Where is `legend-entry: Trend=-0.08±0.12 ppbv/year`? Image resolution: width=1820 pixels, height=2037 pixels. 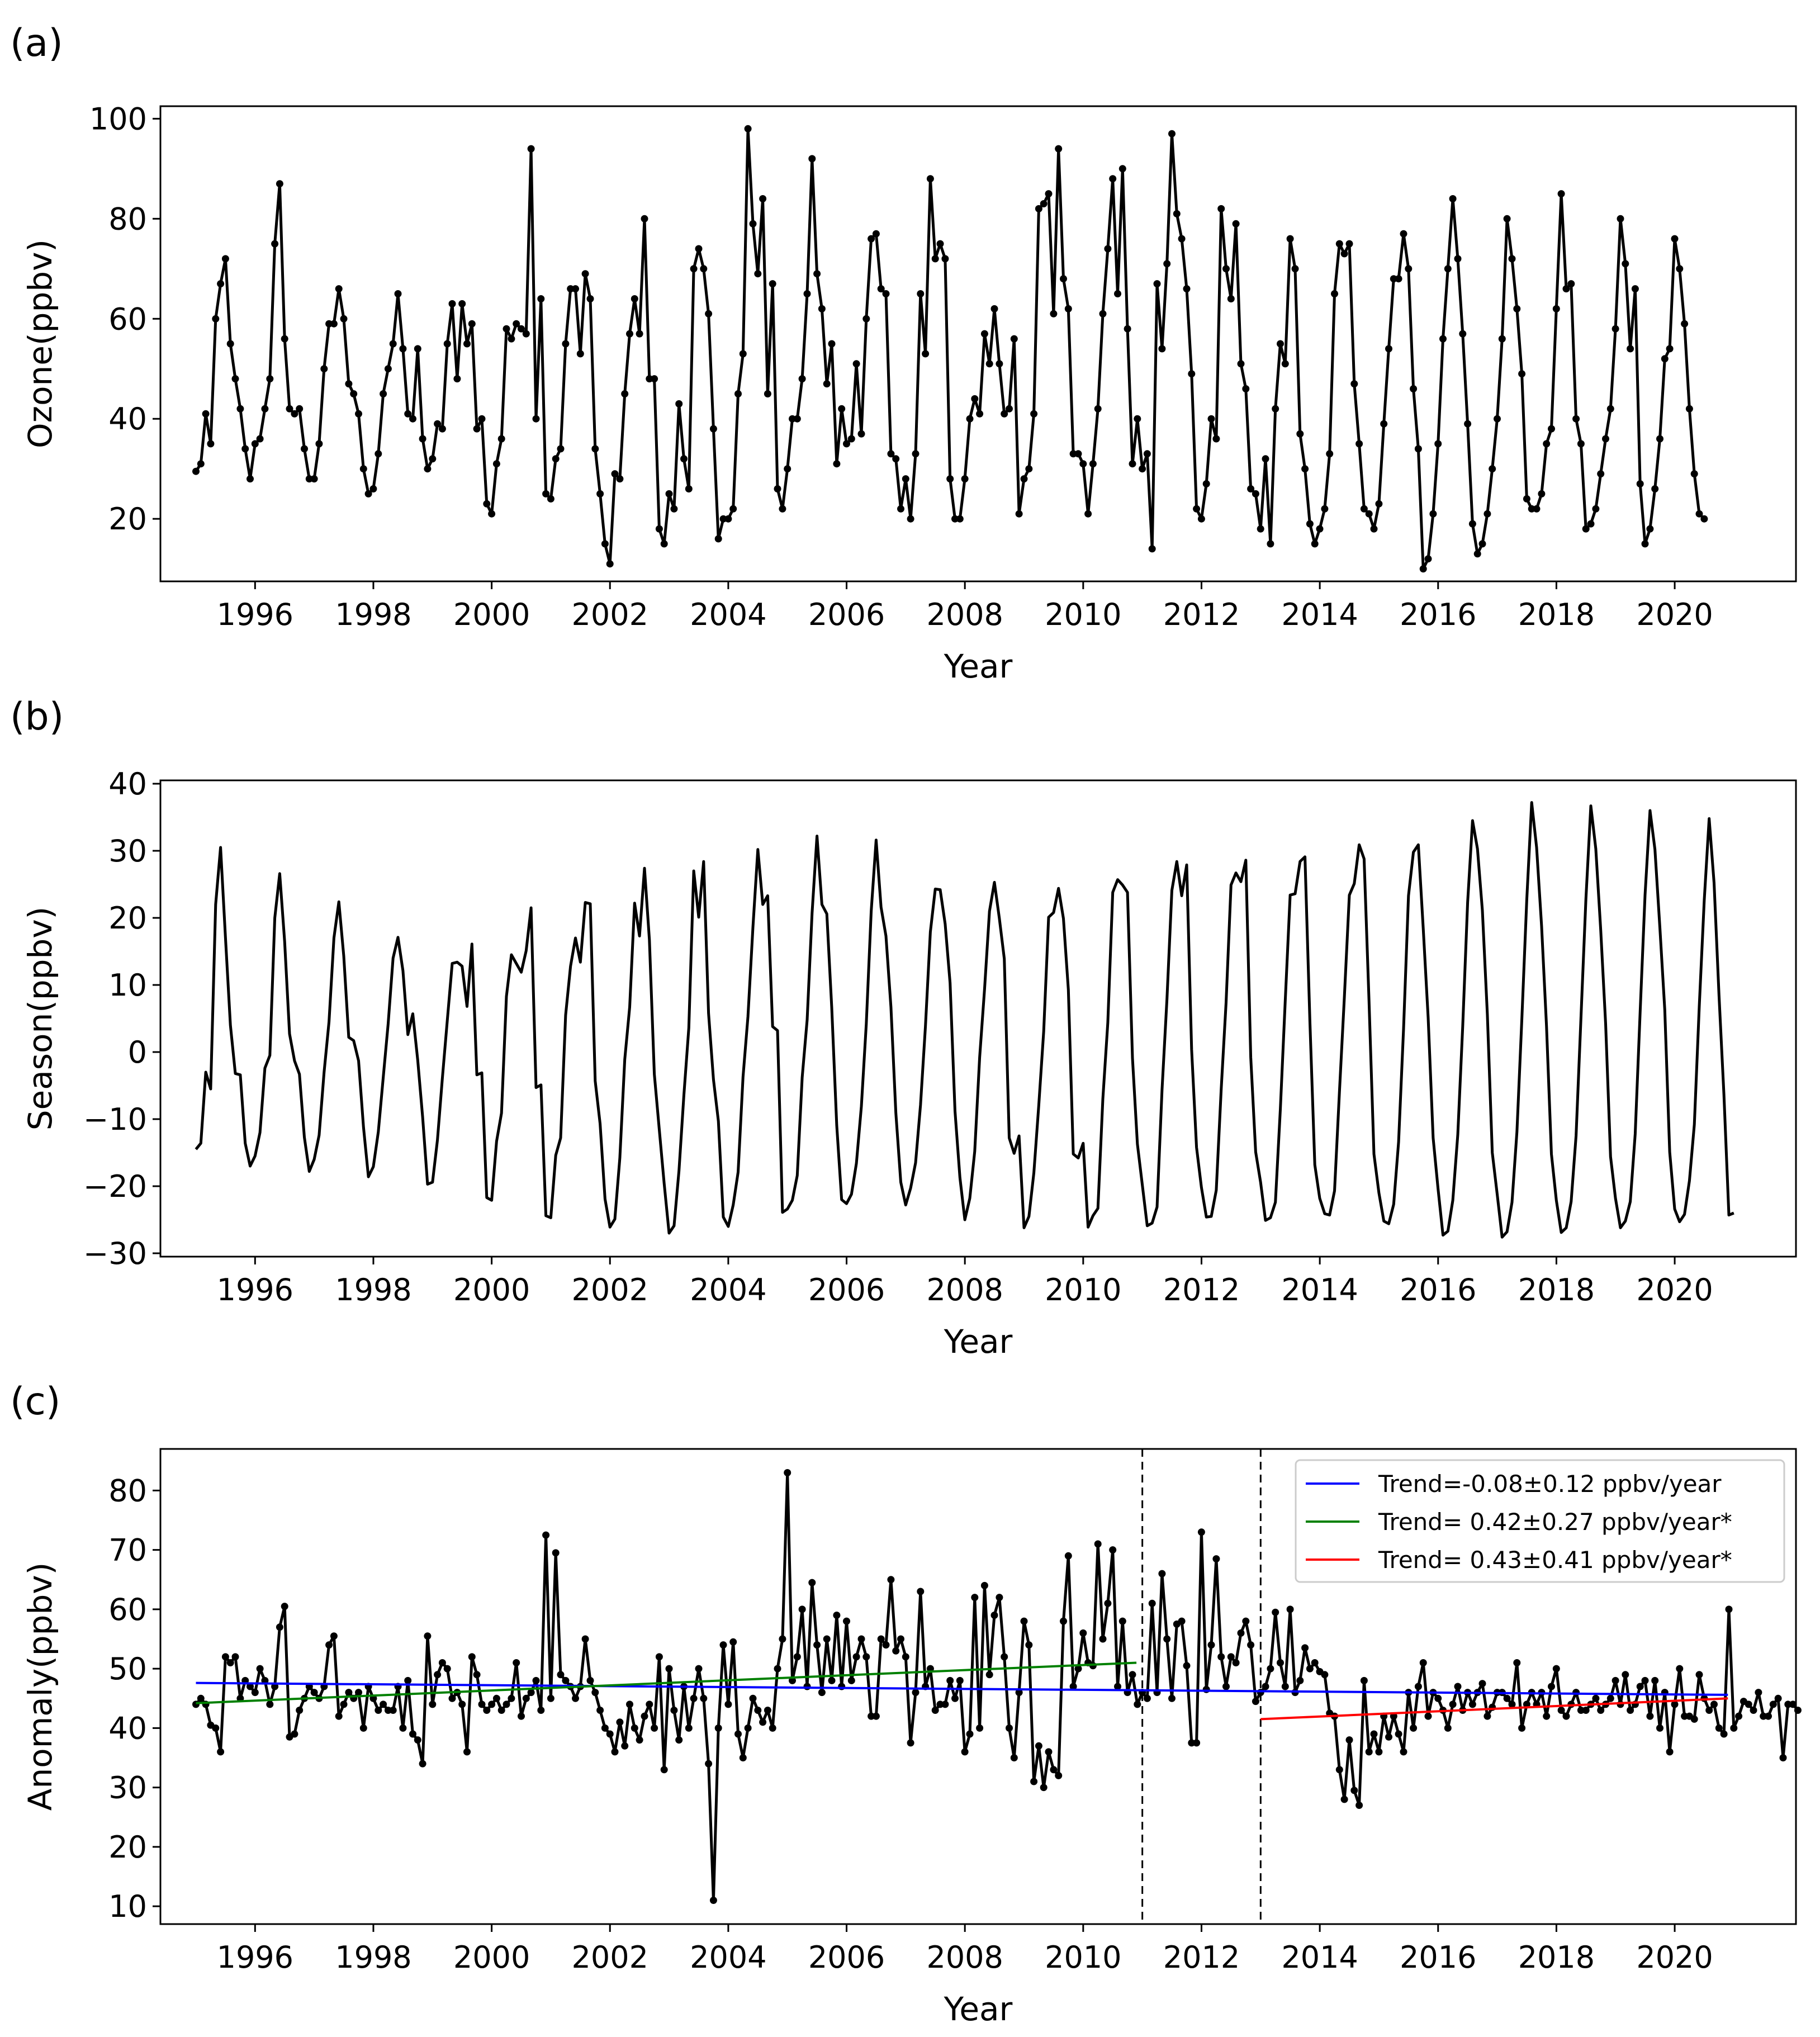
legend-entry: Trend=-0.08±0.12 ppbv/year is located at coordinates (1550, 1484).